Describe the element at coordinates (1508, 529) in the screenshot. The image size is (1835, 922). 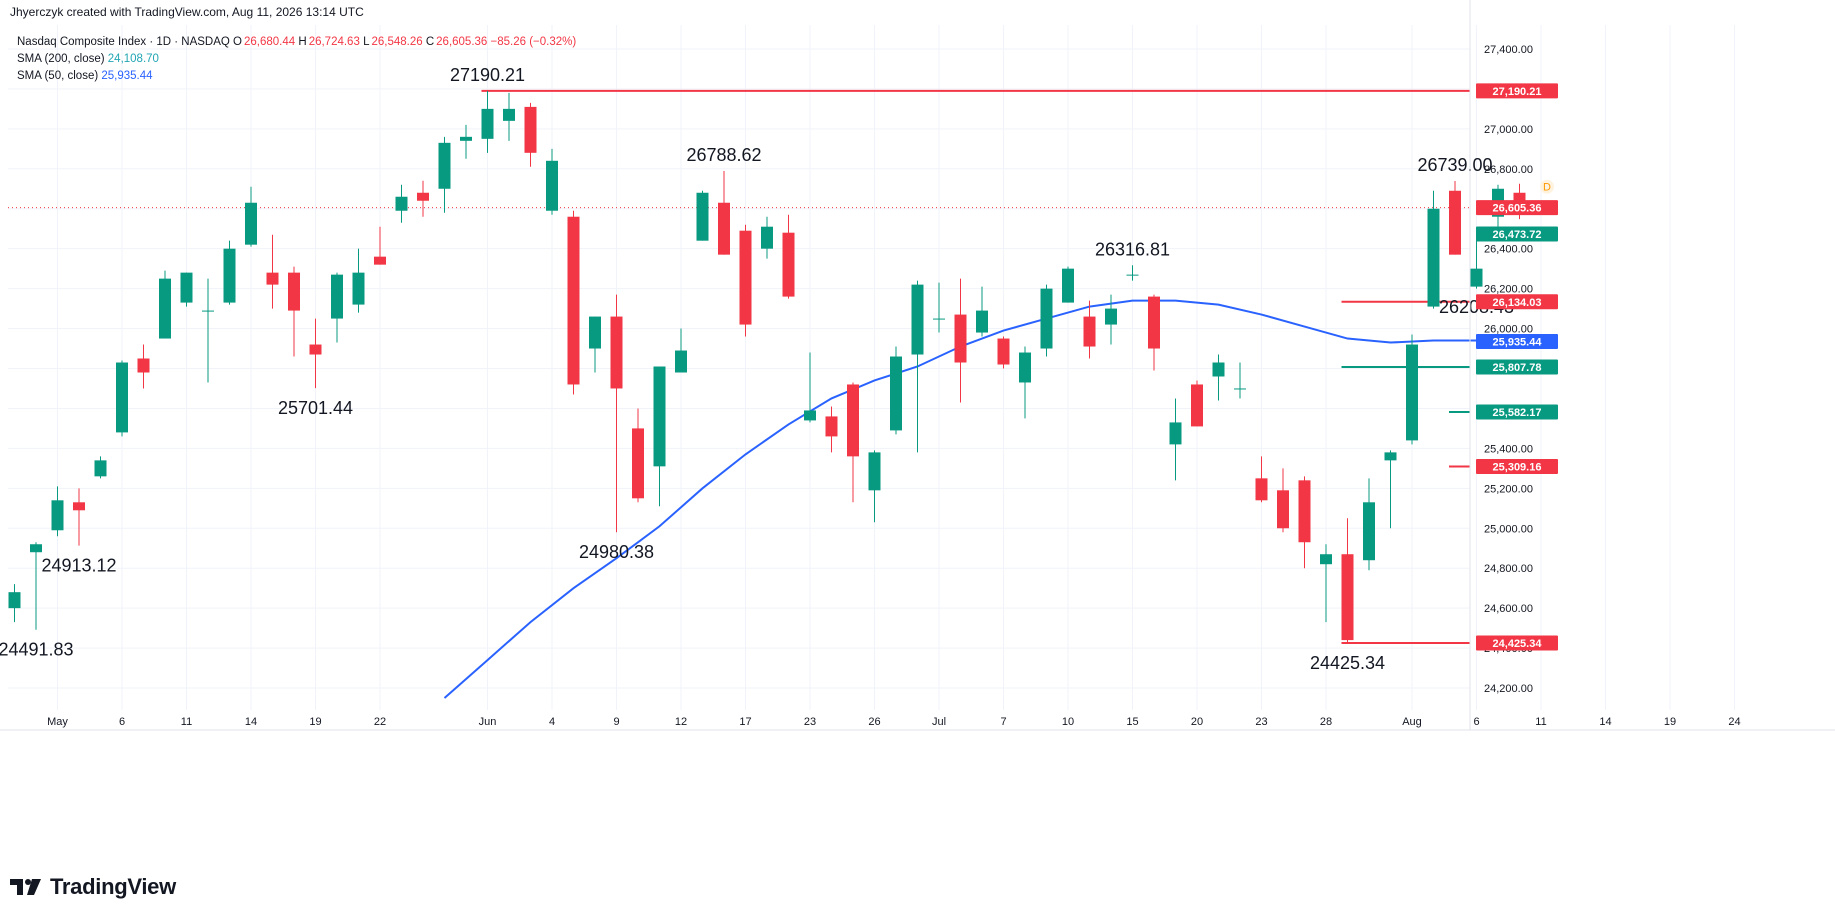
I see `y-tick-label: 25,000.00` at that location.